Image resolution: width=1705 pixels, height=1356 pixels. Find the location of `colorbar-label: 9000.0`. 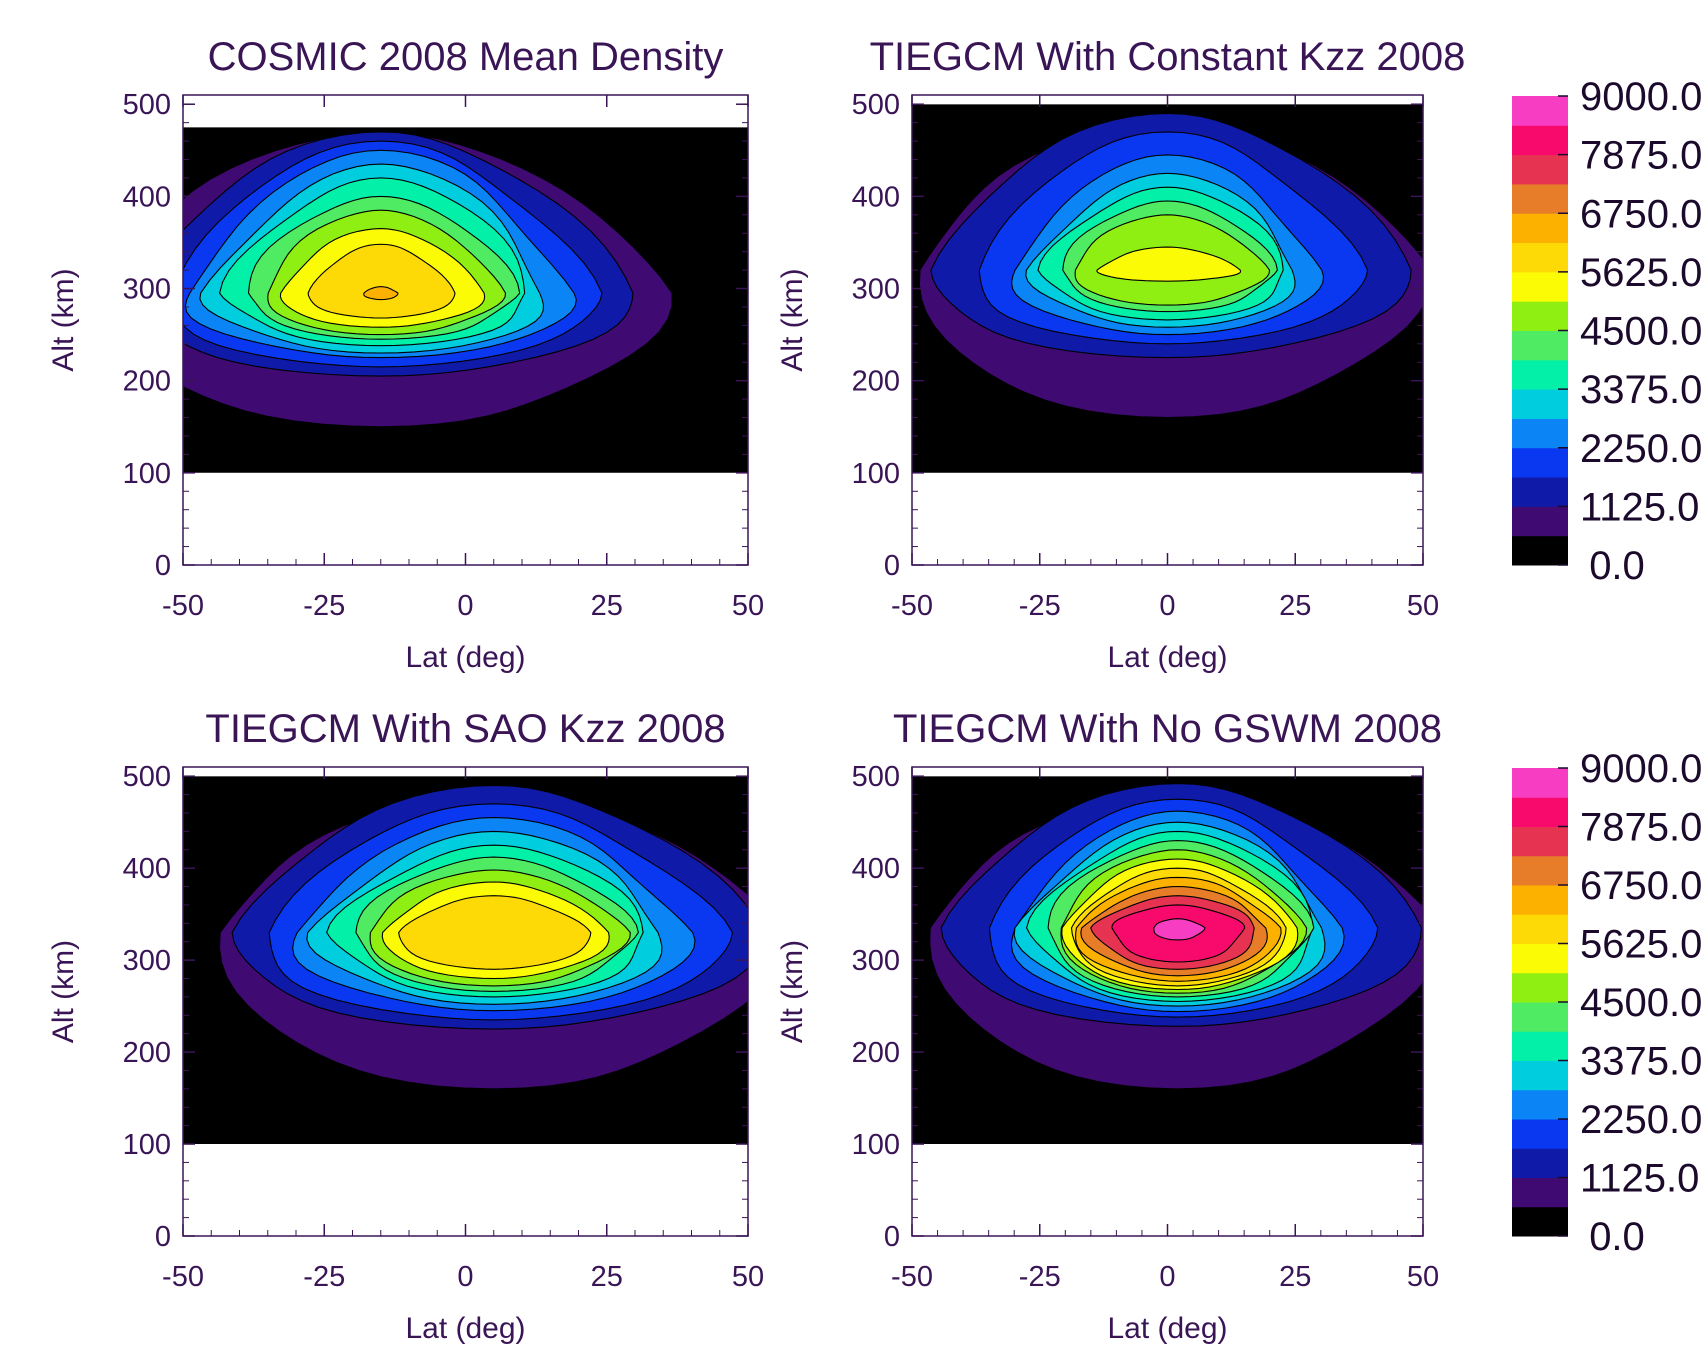

colorbar-label: 9000.0 is located at coordinates (1641, 97).